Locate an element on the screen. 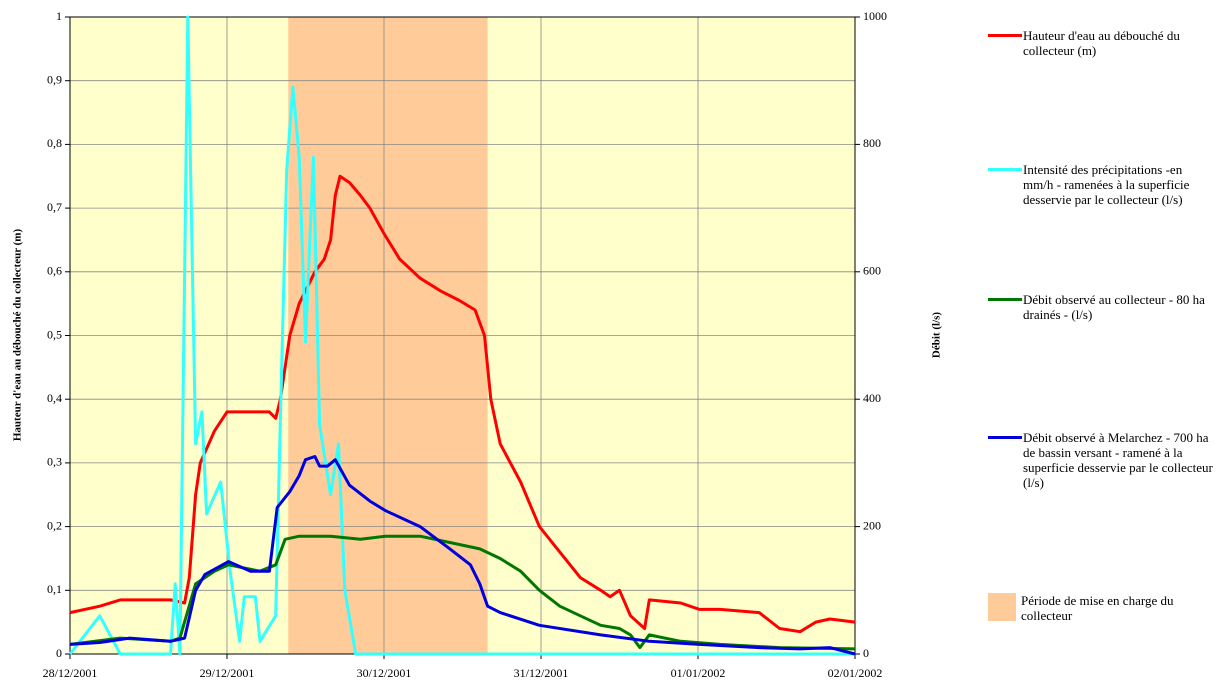 Image resolution: width=1217 pixels, height=684 pixels. y-tick-label: 0,5 is located at coordinates (54, 334).